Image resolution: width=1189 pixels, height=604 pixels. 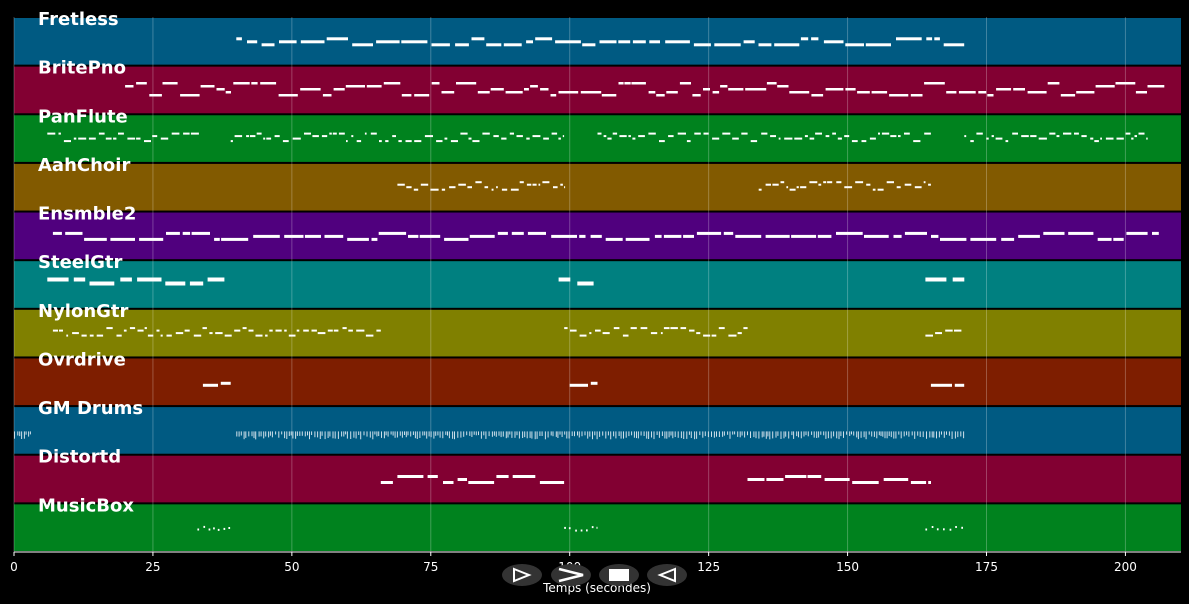 What do you see at coordinates (597, 187) in the screenshot?
I see `track-lane-aahchoir` at bounding box center [597, 187].